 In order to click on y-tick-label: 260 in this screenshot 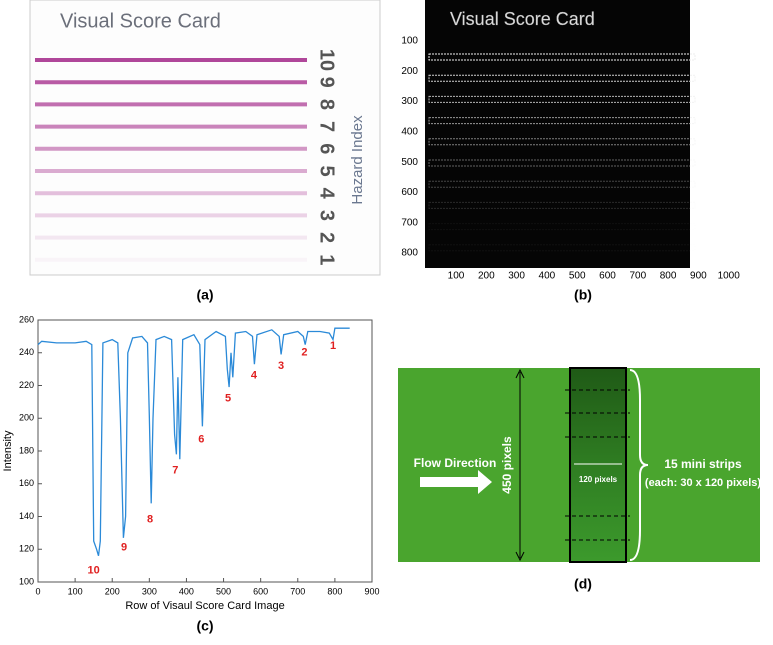, I will do `click(26, 319)`.